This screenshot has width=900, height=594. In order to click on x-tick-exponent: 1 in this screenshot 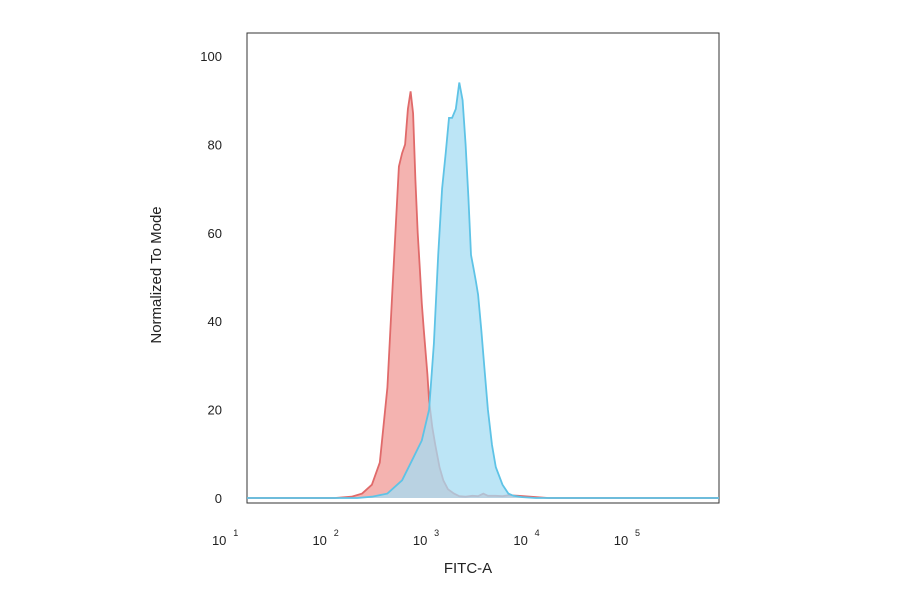, I will do `click(235, 533)`.